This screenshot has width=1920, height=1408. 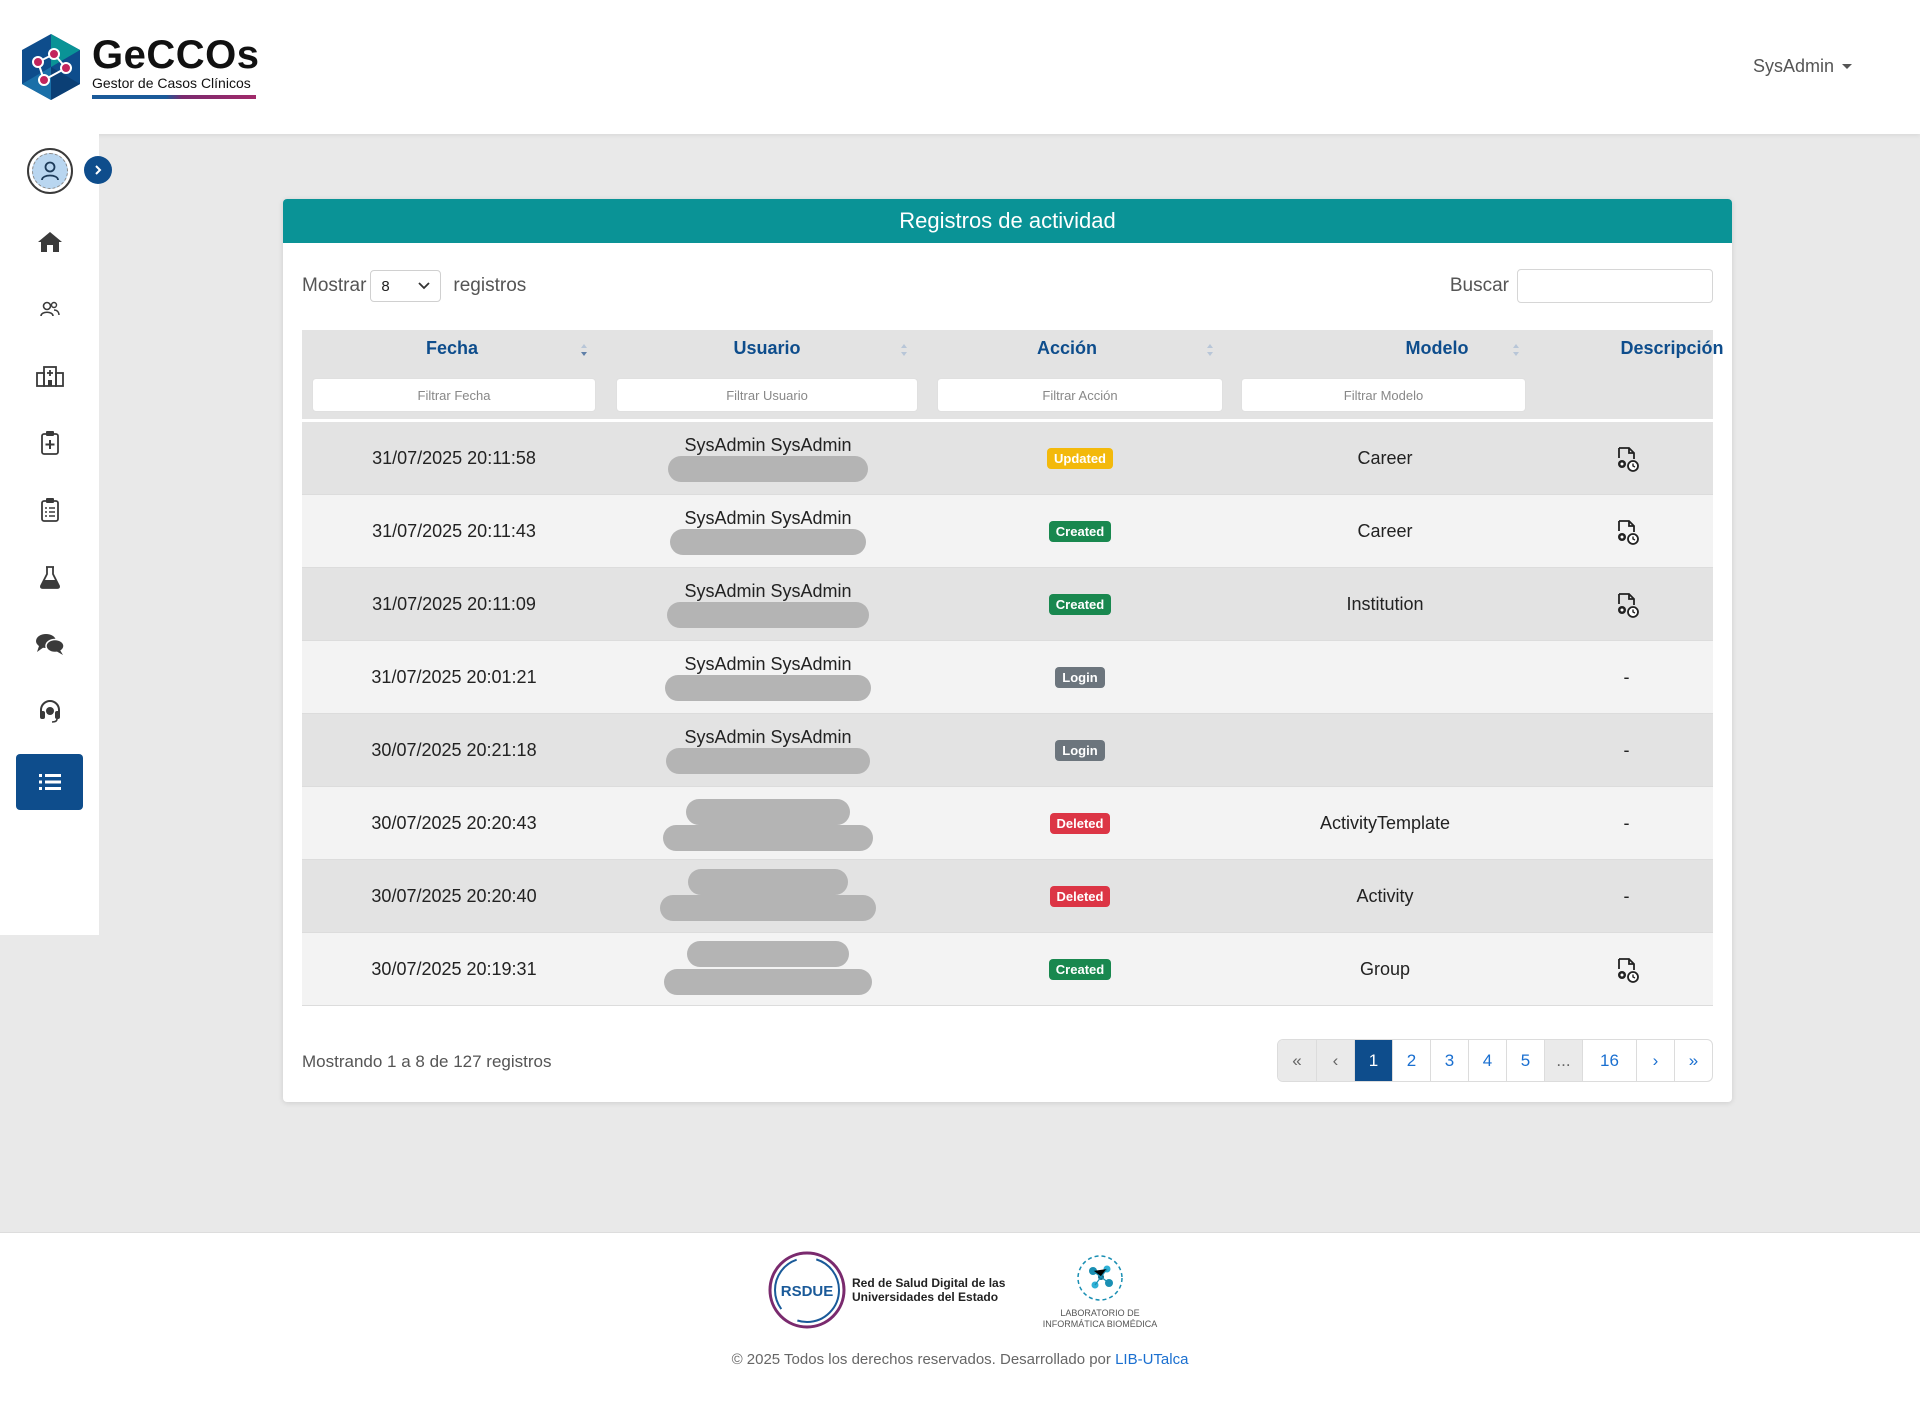 I want to click on table-info: Mostrando 1 a 8 de 127 registros, so click(x=427, y=1061).